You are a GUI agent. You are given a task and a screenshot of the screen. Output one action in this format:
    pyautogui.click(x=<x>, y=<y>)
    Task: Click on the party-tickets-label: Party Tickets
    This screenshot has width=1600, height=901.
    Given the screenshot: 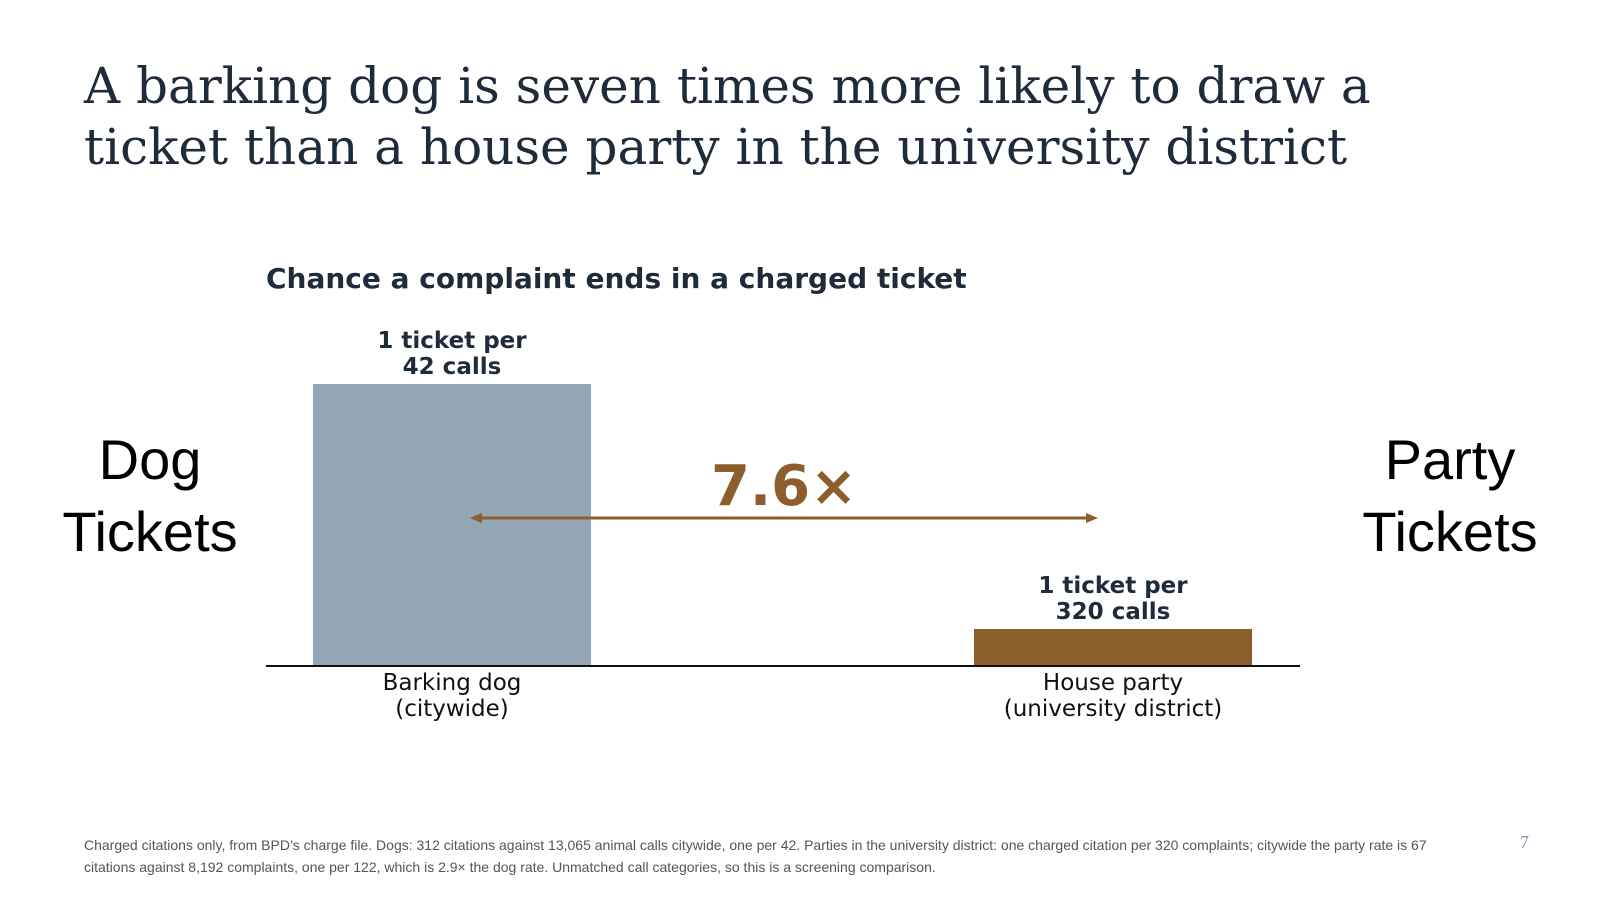 What is the action you would take?
    pyautogui.click(x=1450, y=496)
    